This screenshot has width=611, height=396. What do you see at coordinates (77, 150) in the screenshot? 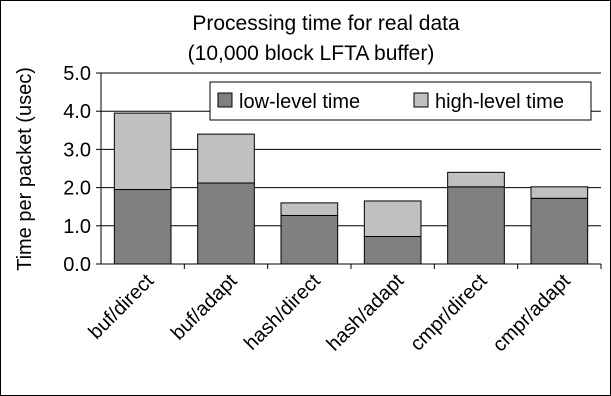
I see `y-tick-label: 3.0` at bounding box center [77, 150].